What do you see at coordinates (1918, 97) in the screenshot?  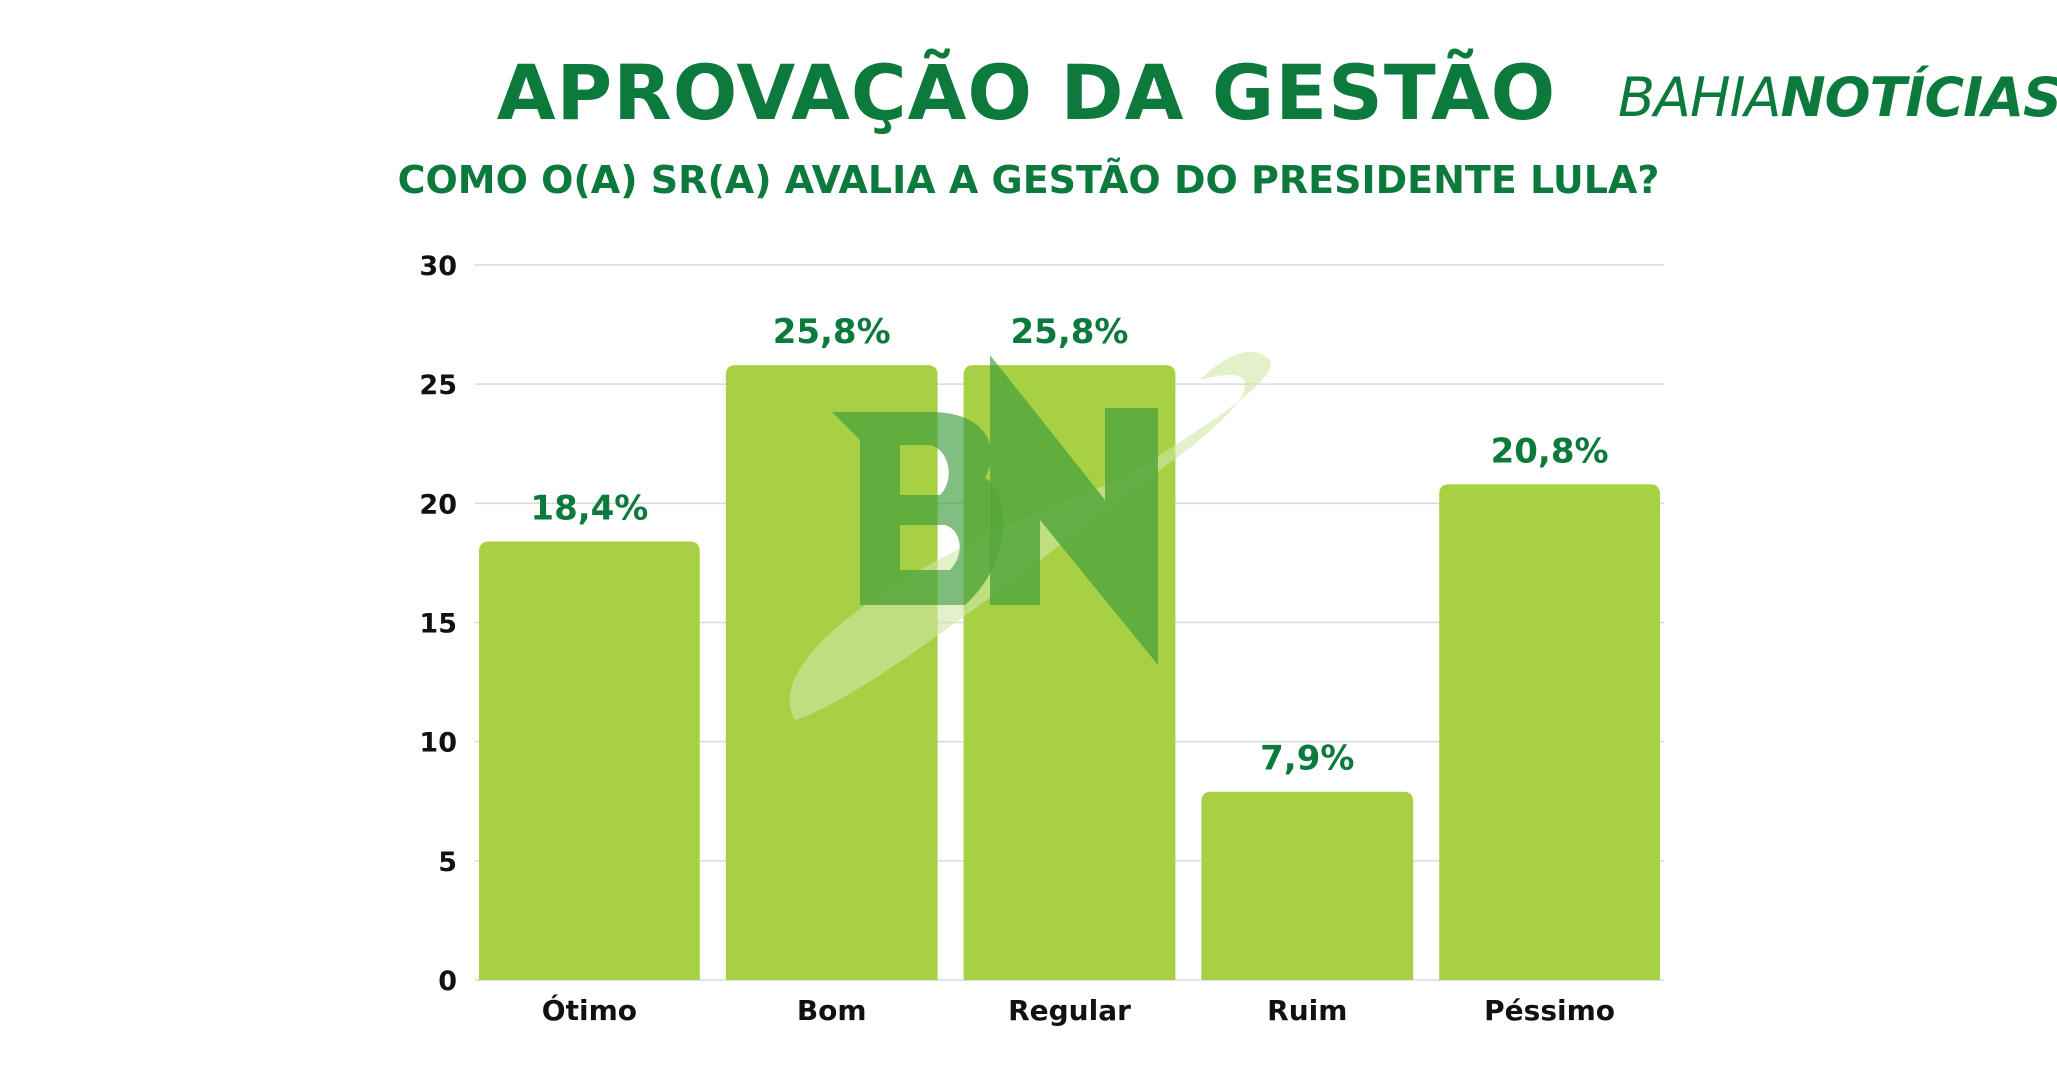 I see `logo-part-2: NOTÍCIAS` at bounding box center [1918, 97].